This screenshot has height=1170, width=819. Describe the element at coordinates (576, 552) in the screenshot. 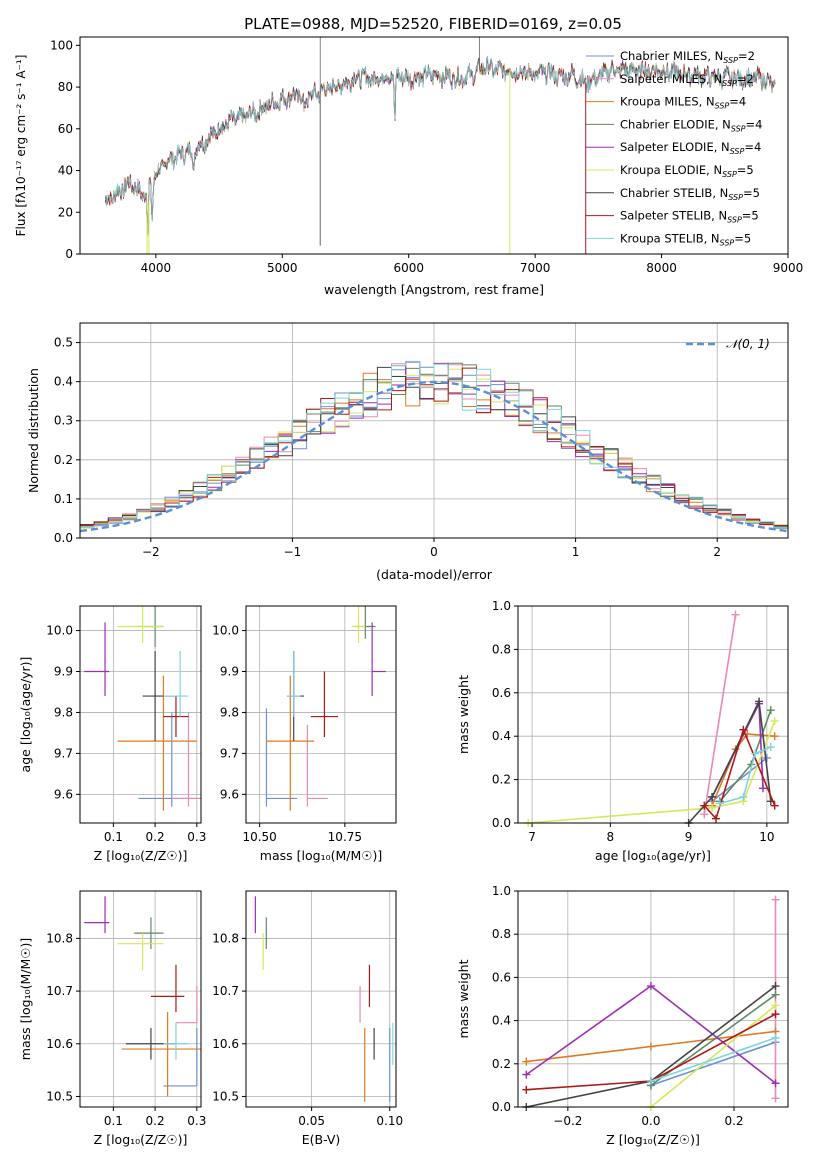

I see `x-tick-label: 1` at that location.